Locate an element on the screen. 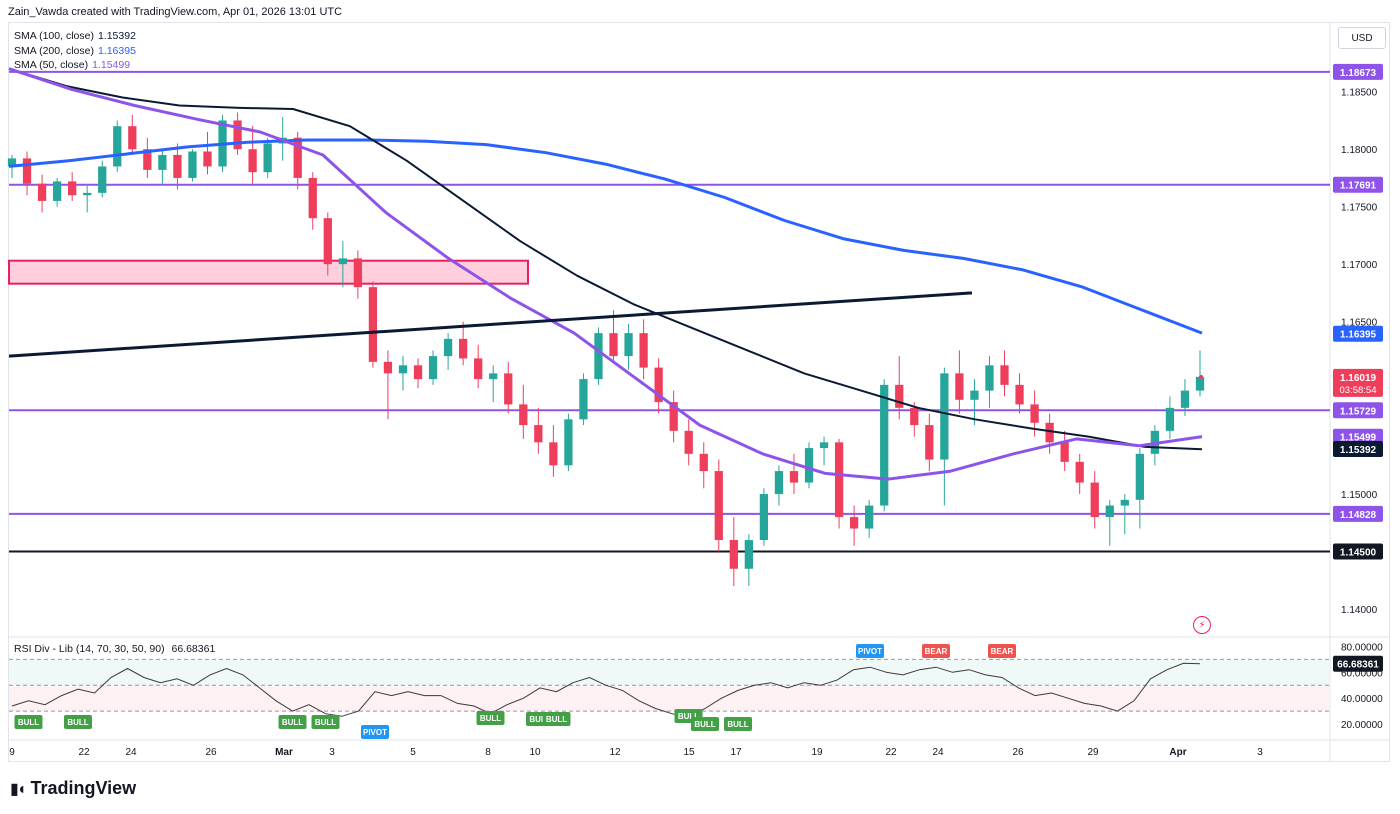 The width and height of the screenshot is (1400, 814). price-tick-label: 1.18000 is located at coordinates (1359, 150).